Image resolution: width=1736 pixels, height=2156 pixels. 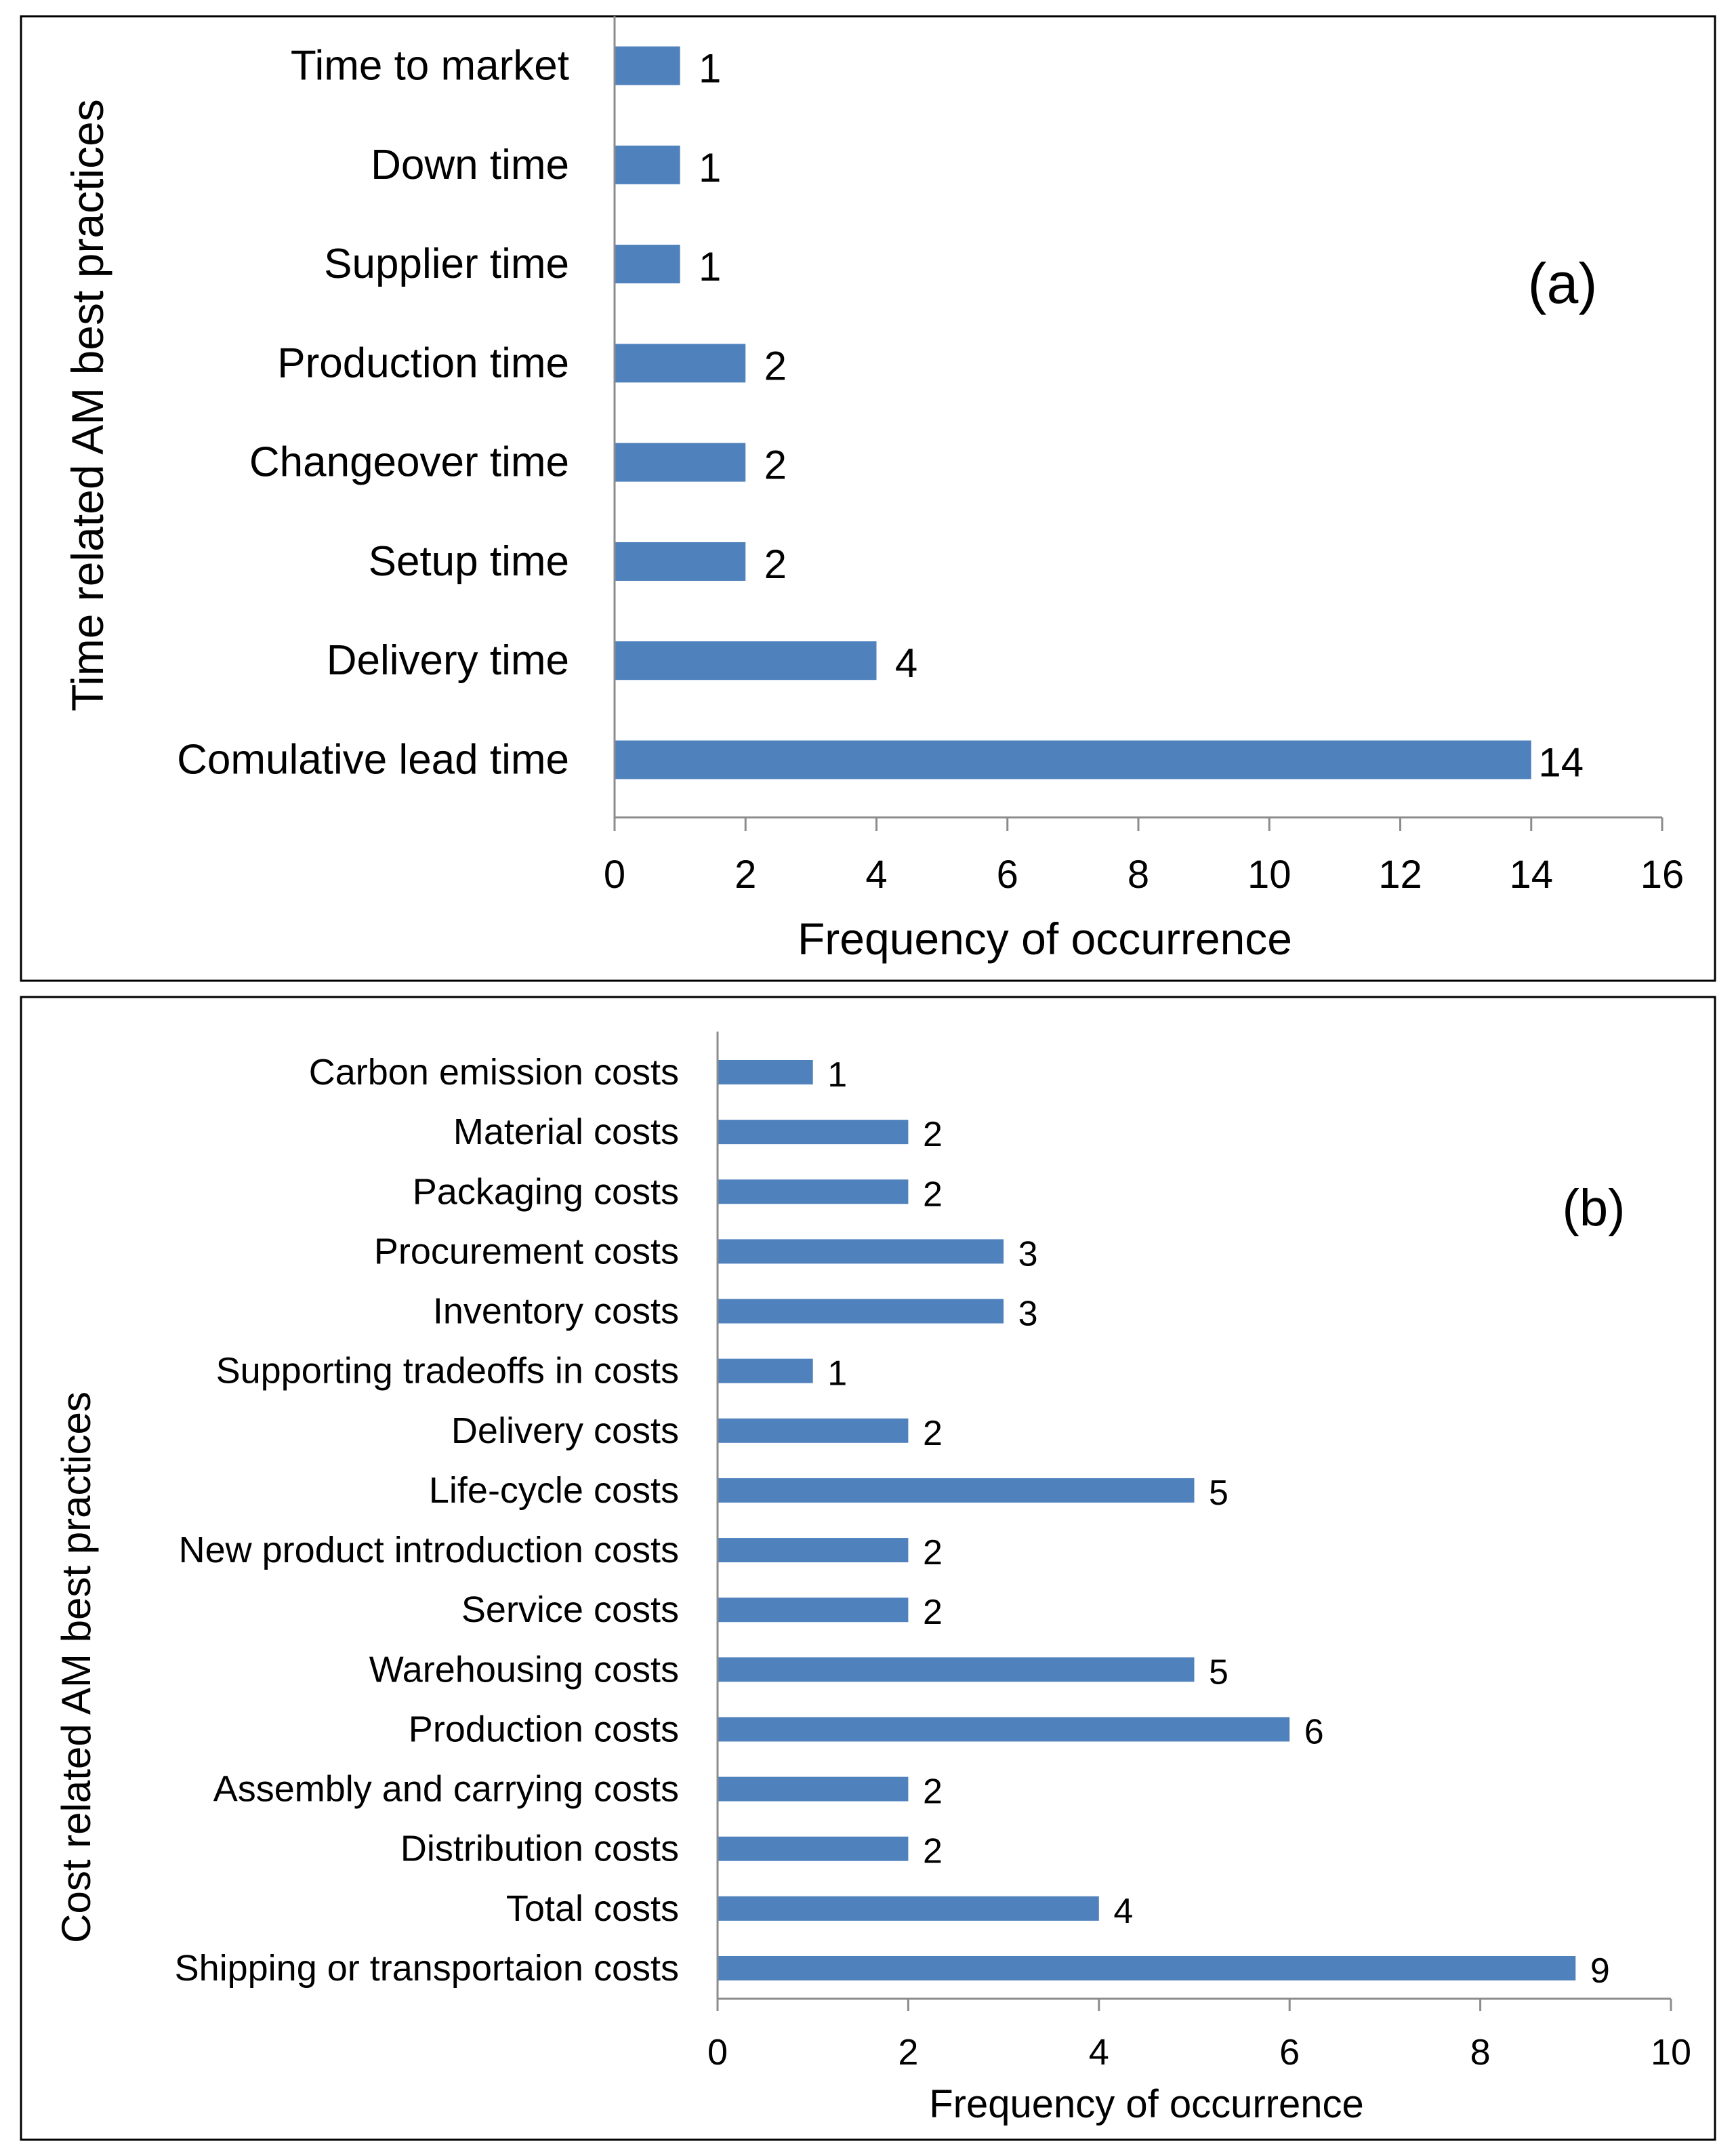 I want to click on chart-b-data-label: 9, so click(x=1600, y=1971).